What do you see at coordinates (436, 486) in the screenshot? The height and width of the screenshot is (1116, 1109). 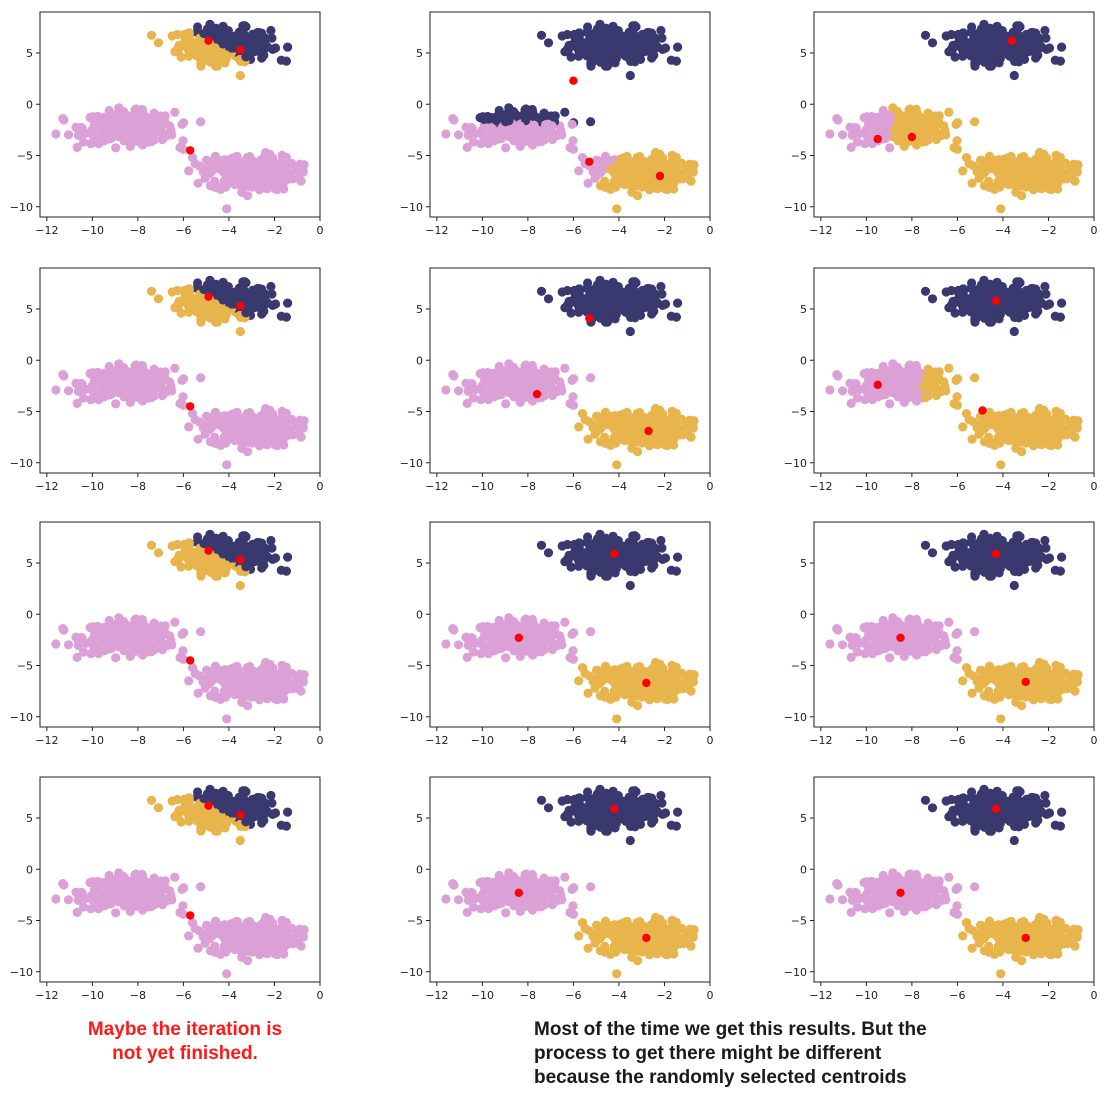 I see `x-tick-label: −12` at bounding box center [436, 486].